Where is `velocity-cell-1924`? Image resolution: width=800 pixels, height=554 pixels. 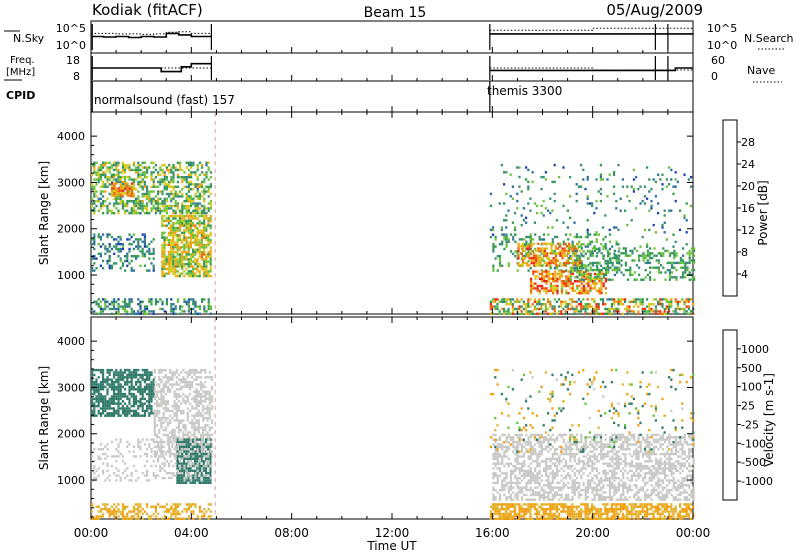
velocity-cell-1924 is located at coordinates (607, 511).